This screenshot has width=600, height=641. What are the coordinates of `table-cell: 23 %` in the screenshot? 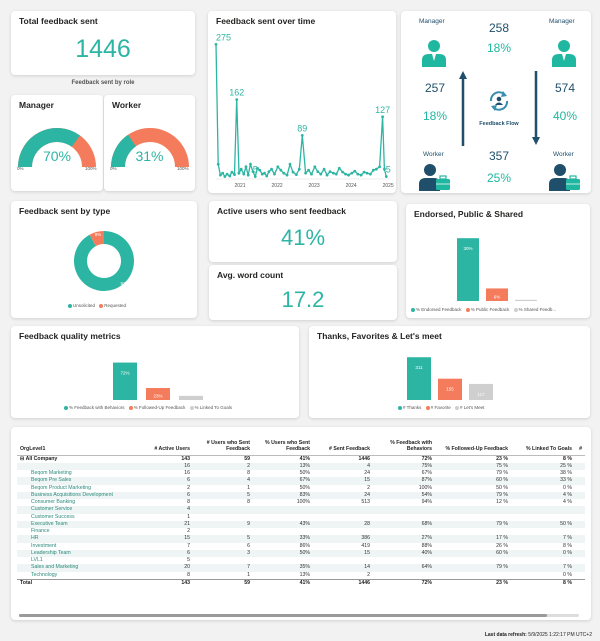 It's located at (502, 458).